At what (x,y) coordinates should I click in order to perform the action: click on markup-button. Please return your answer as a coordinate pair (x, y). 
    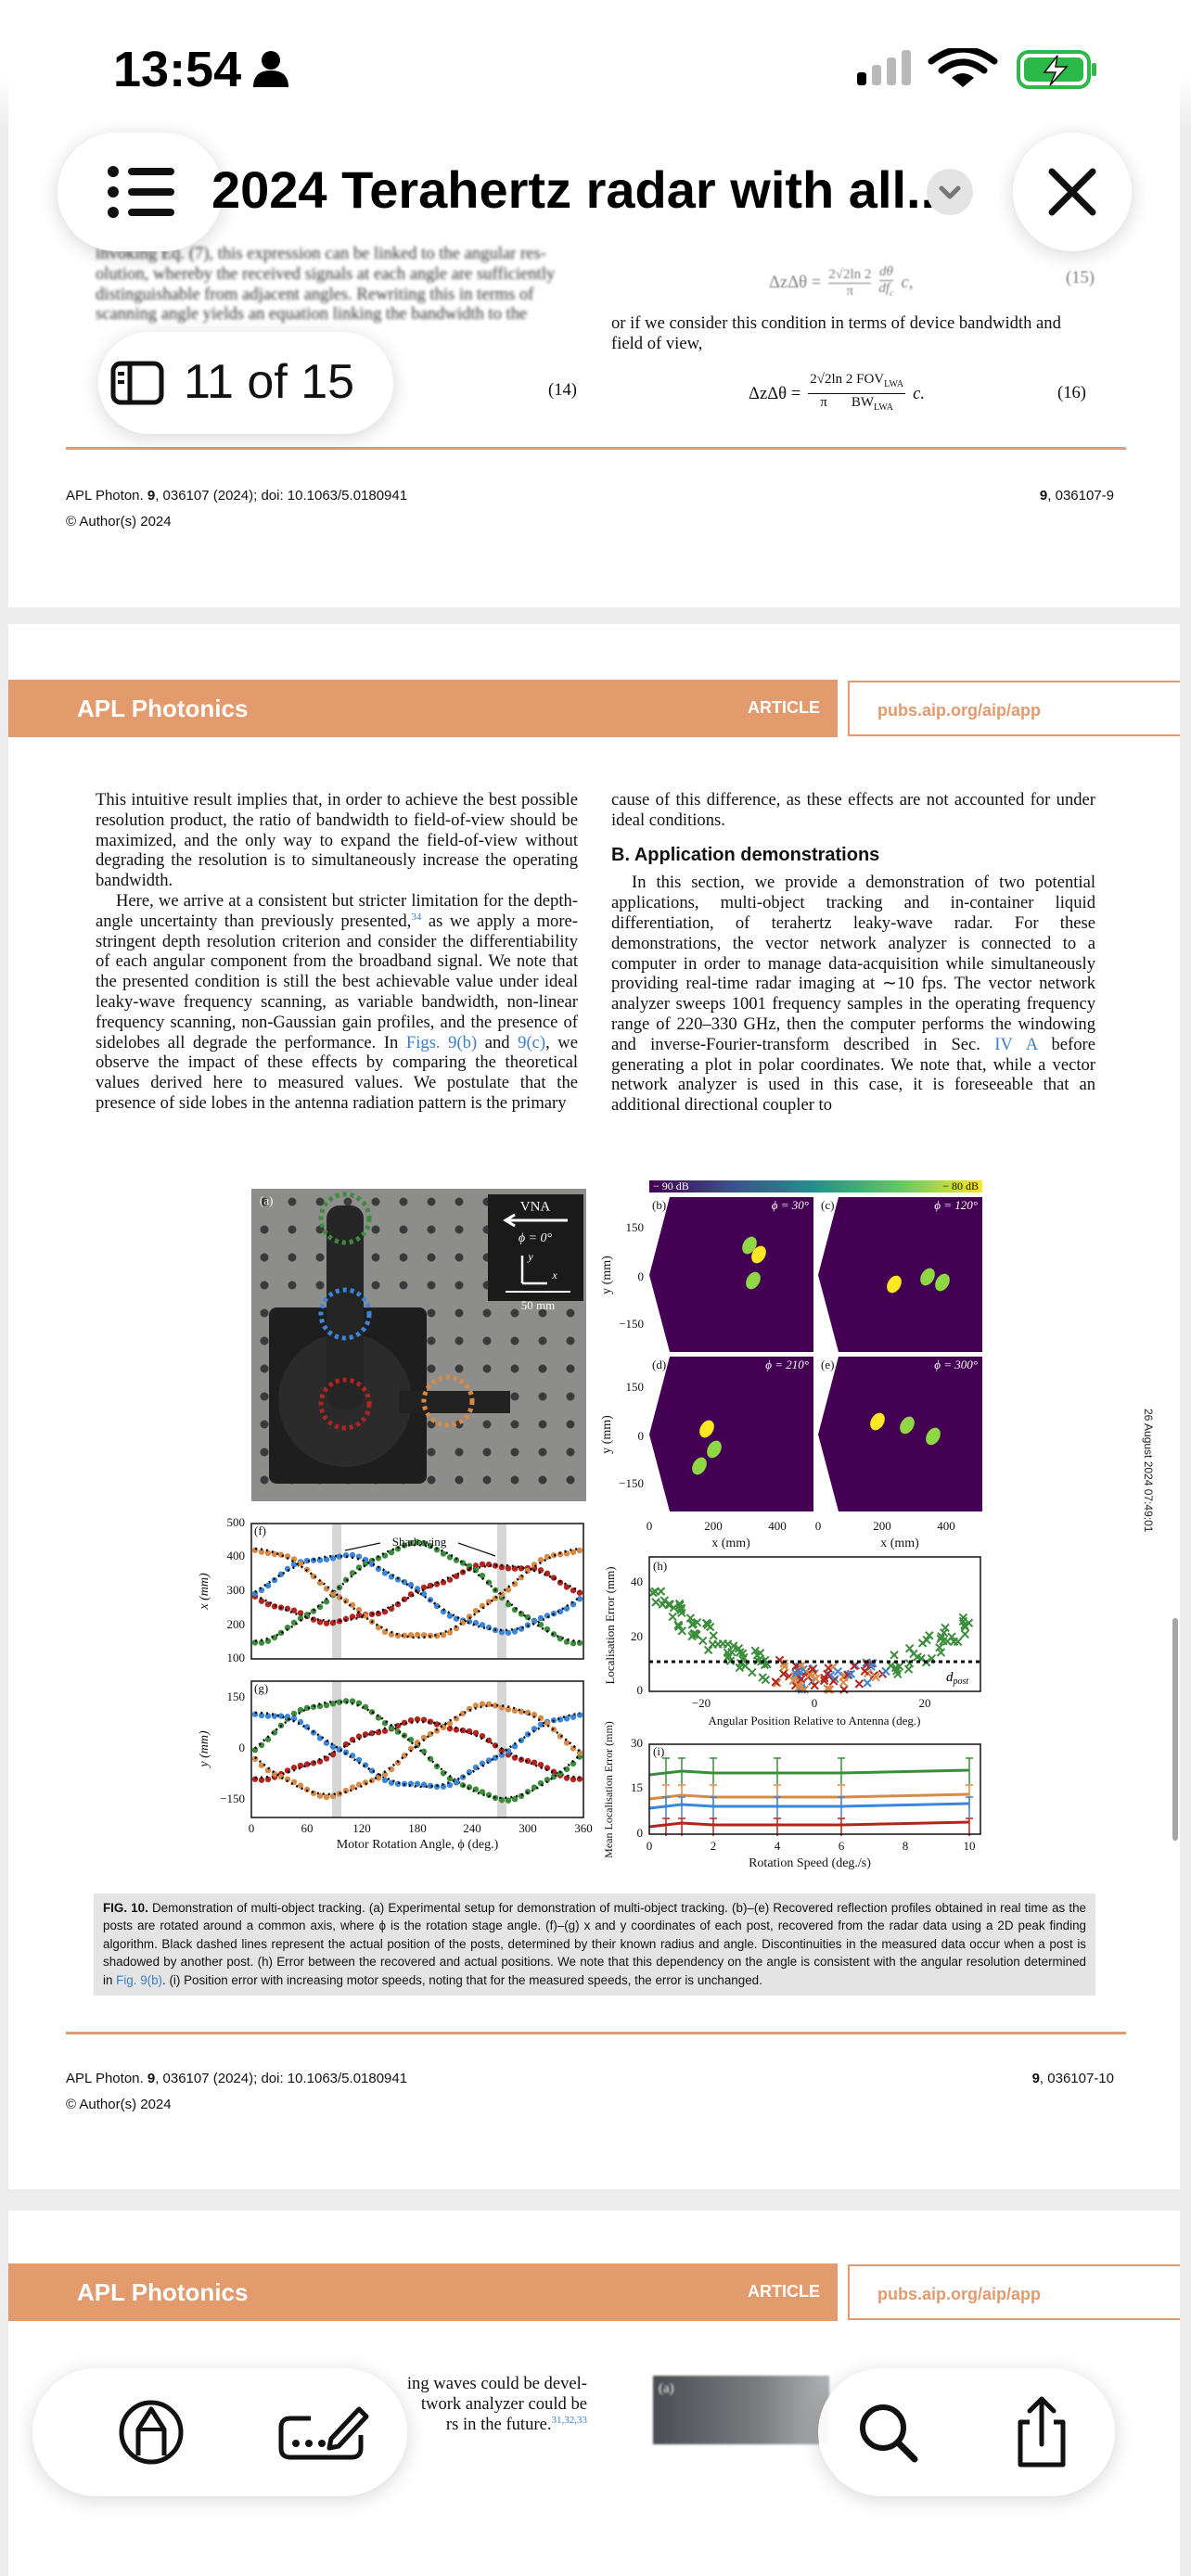
    Looking at the image, I should click on (151, 2433).